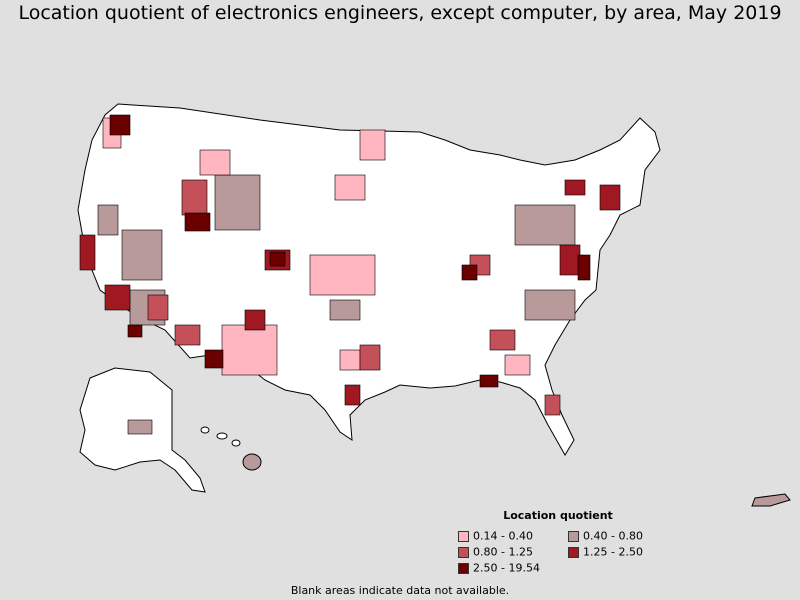  What do you see at coordinates (575, 187) in the screenshot?
I see `area-ny` at bounding box center [575, 187].